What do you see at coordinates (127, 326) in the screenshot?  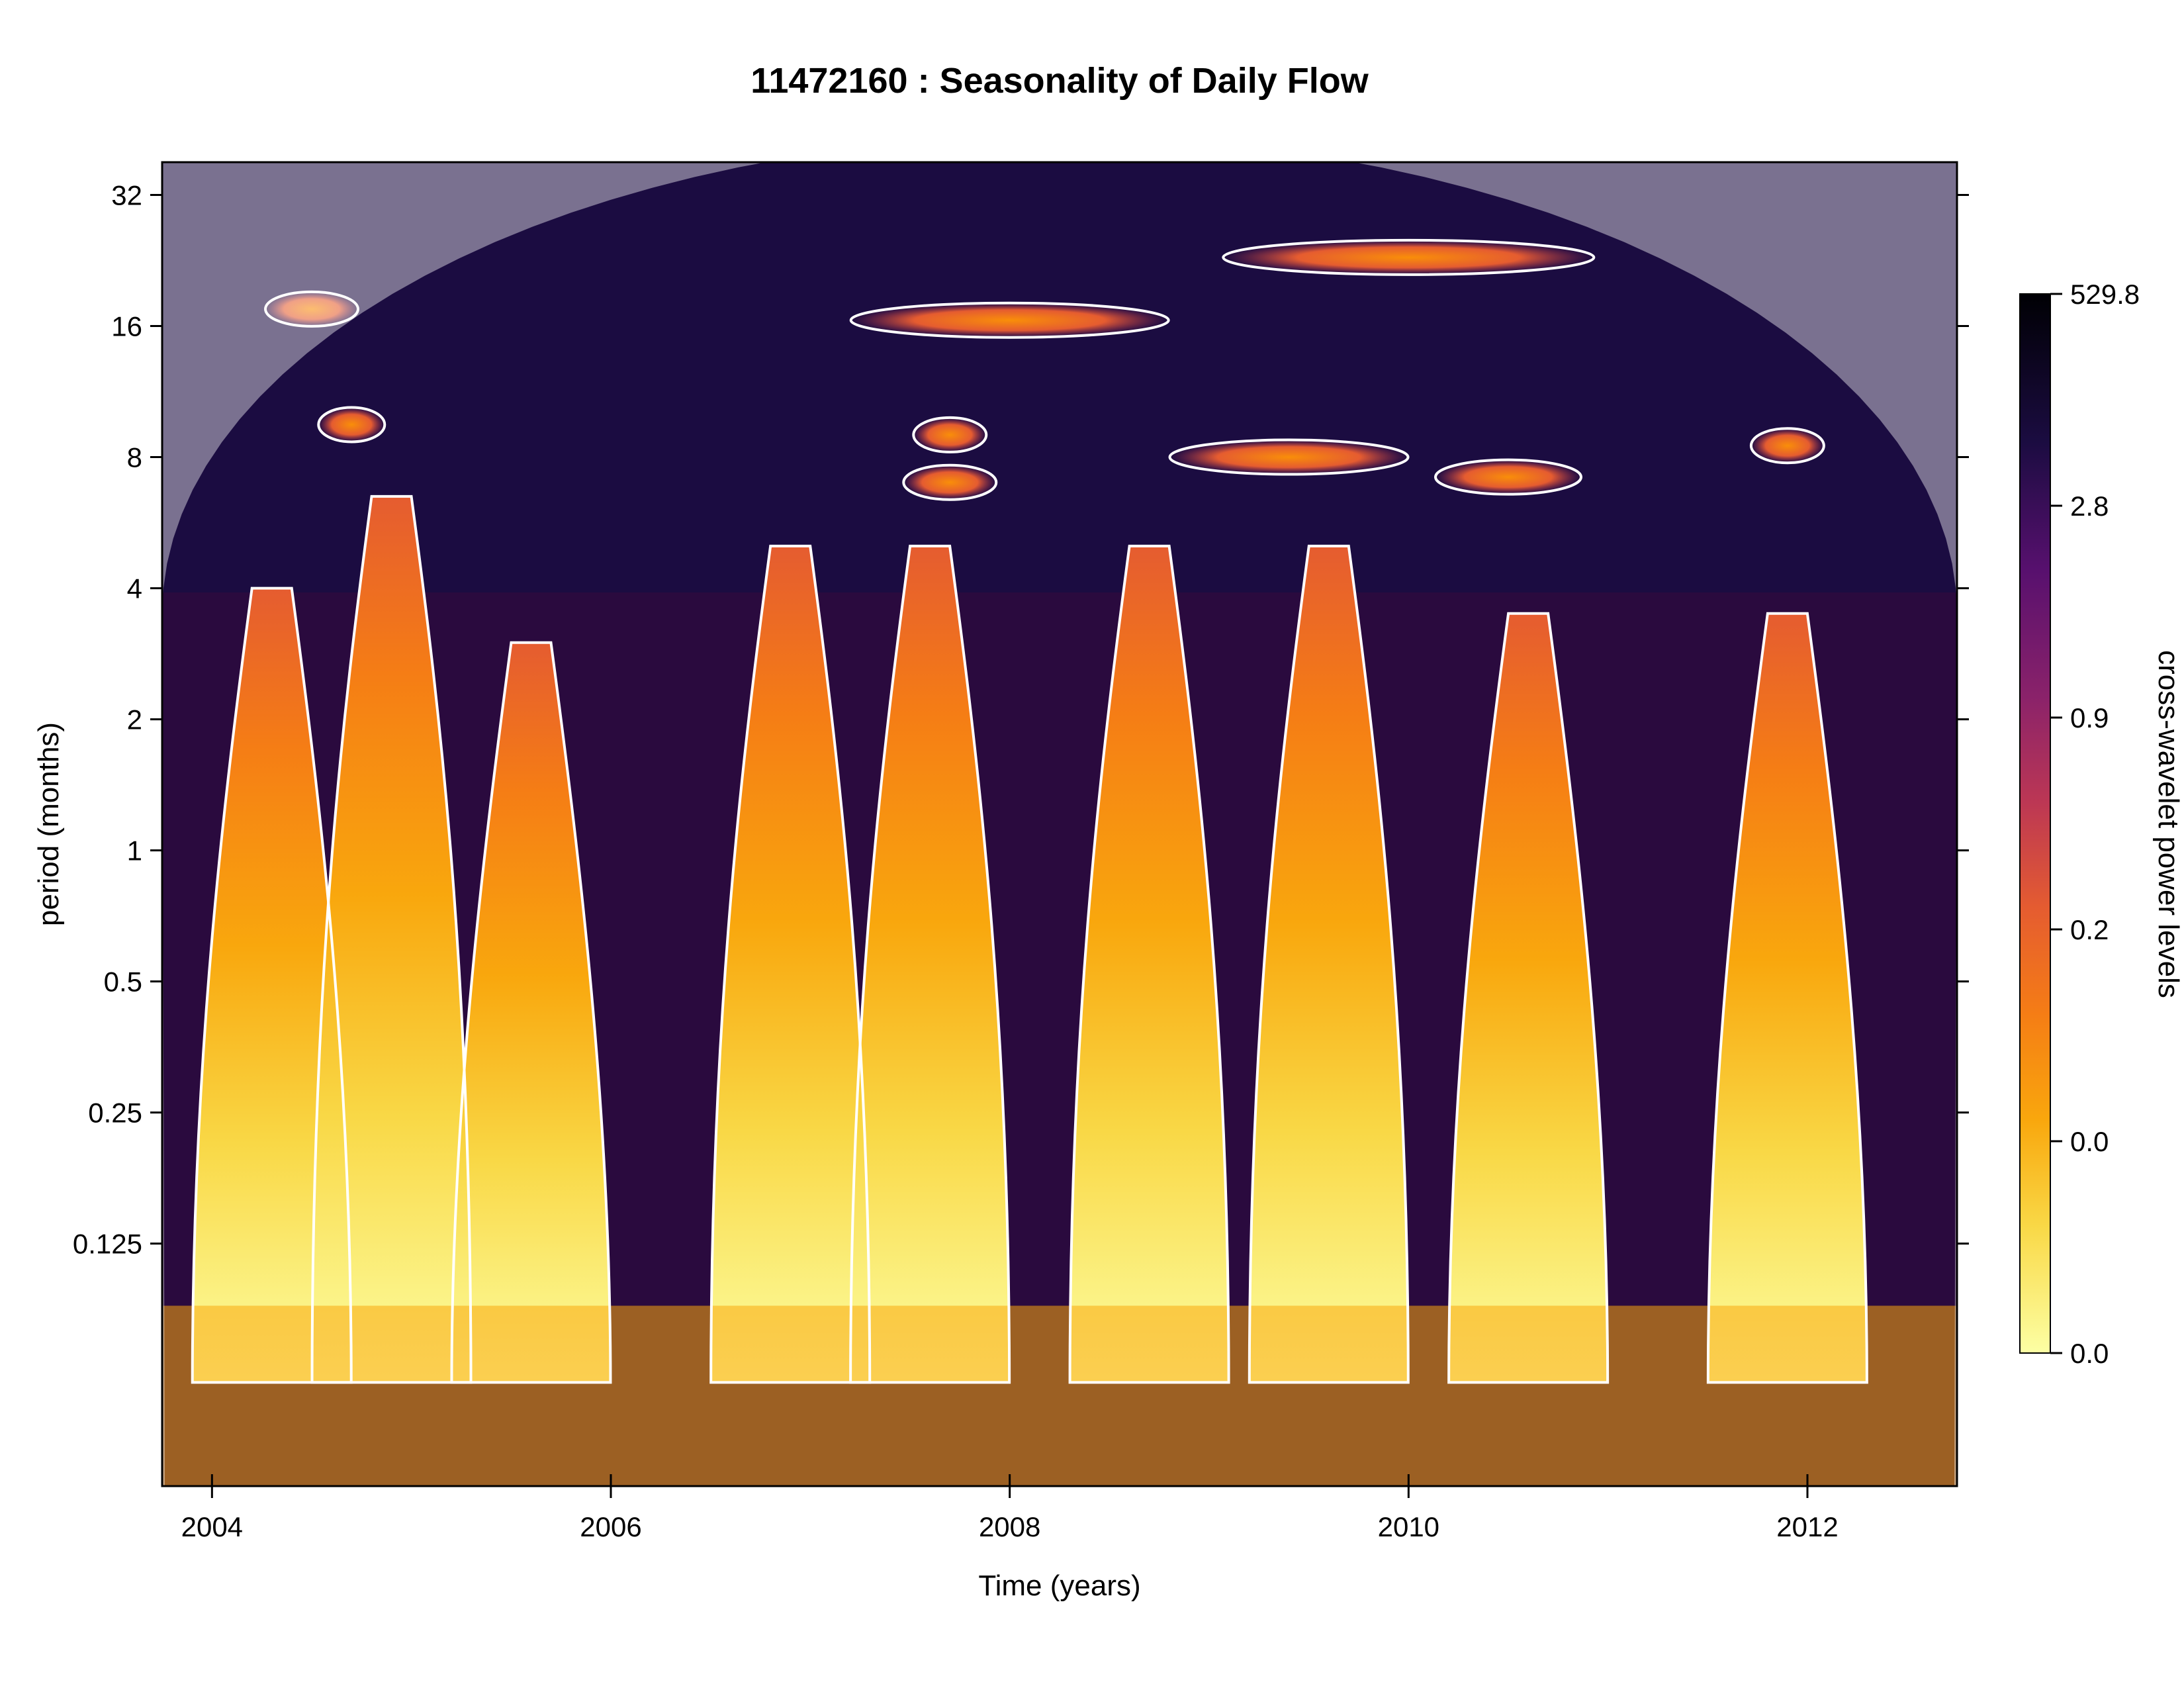 I see `y-tick-label: 16` at bounding box center [127, 326].